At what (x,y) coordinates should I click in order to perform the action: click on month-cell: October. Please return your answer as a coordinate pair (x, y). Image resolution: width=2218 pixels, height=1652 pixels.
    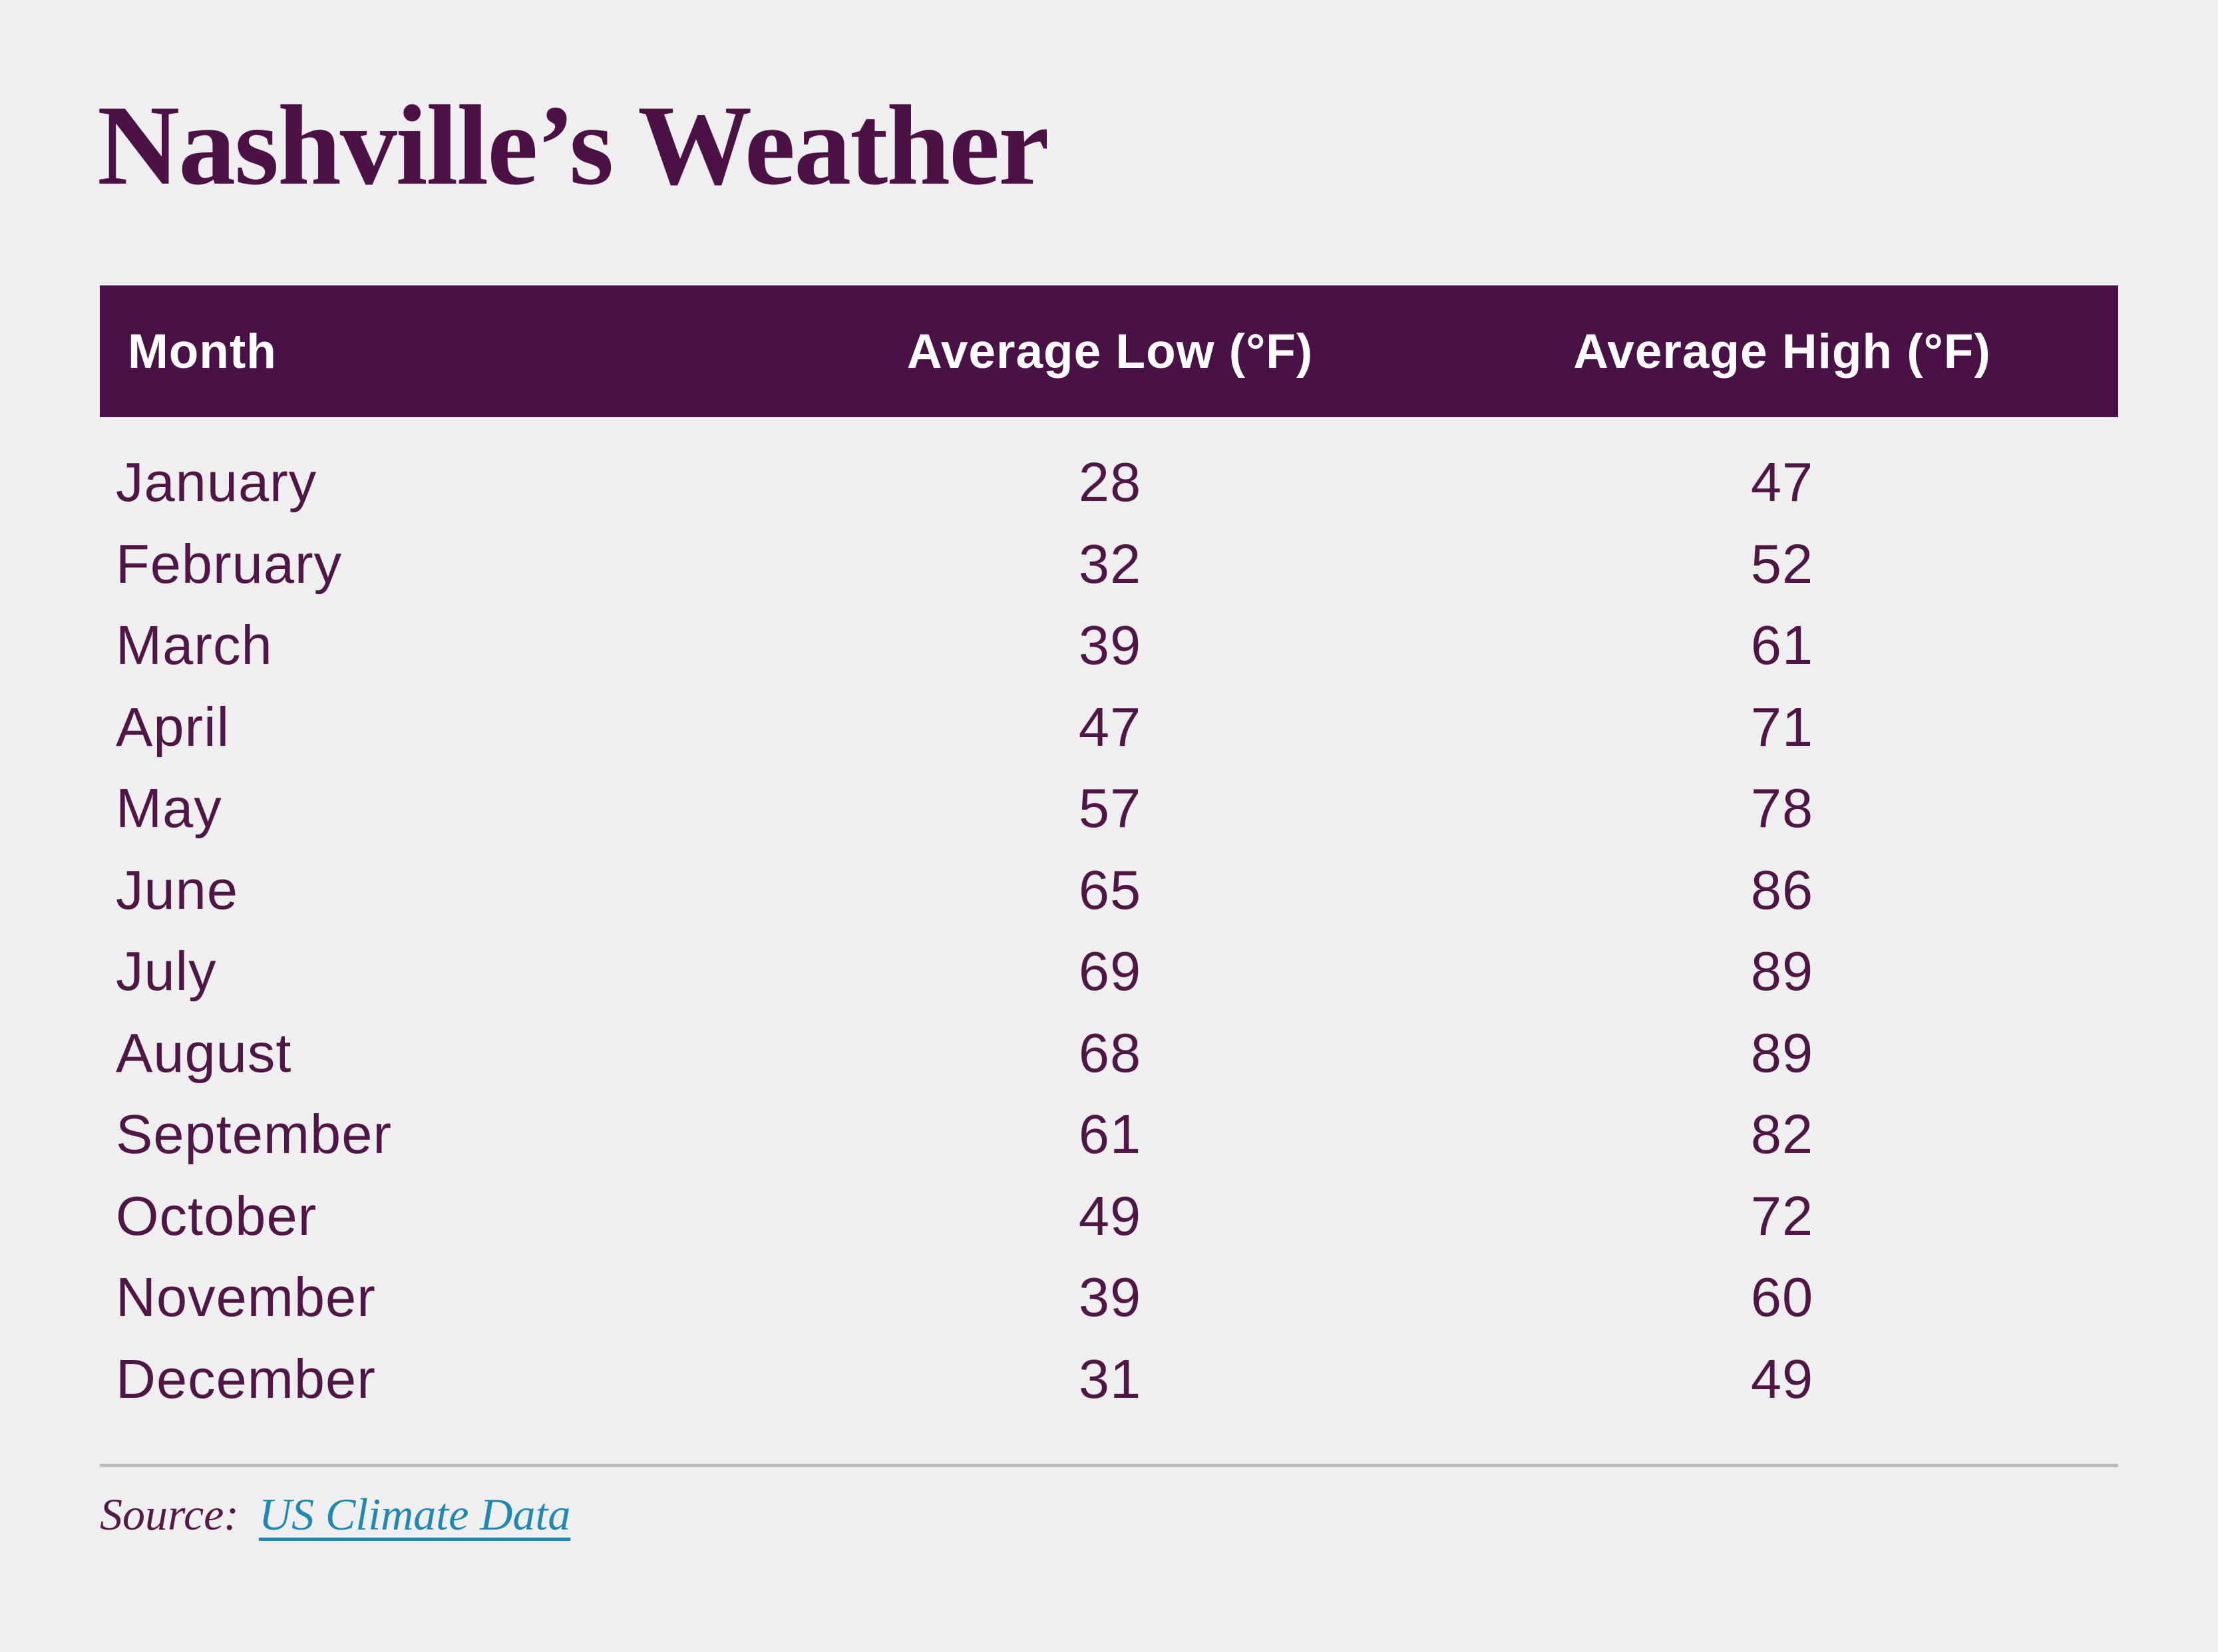
    Looking at the image, I should click on (216, 1216).